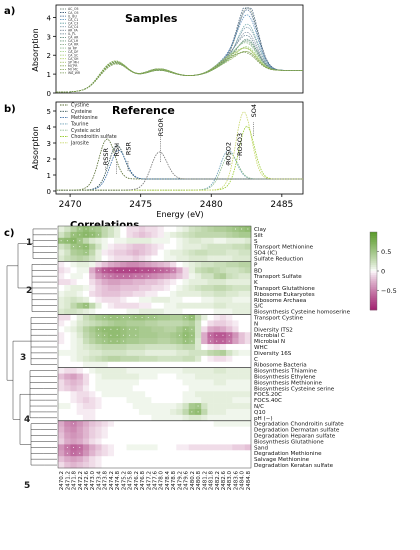 The height and width of the screenshot is (550, 420). I want to click on heatmap-column-label: 2474.2, so click(112, 480).